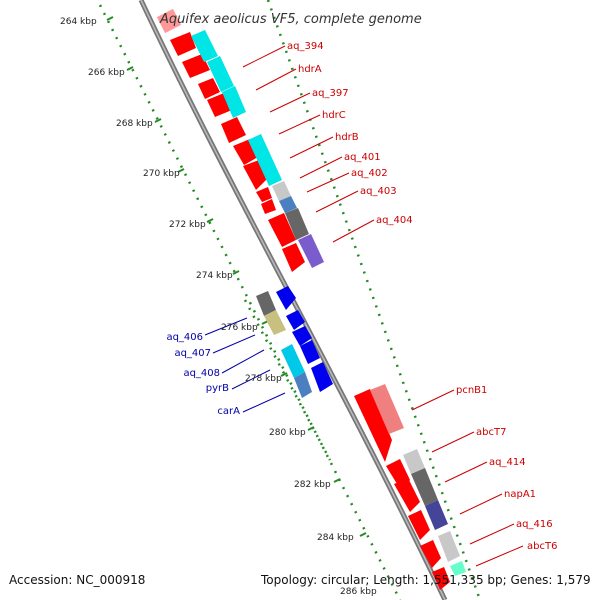  What do you see at coordinates (263, 379) in the screenshot?
I see `tick-label: 278 kbp` at bounding box center [263, 379].